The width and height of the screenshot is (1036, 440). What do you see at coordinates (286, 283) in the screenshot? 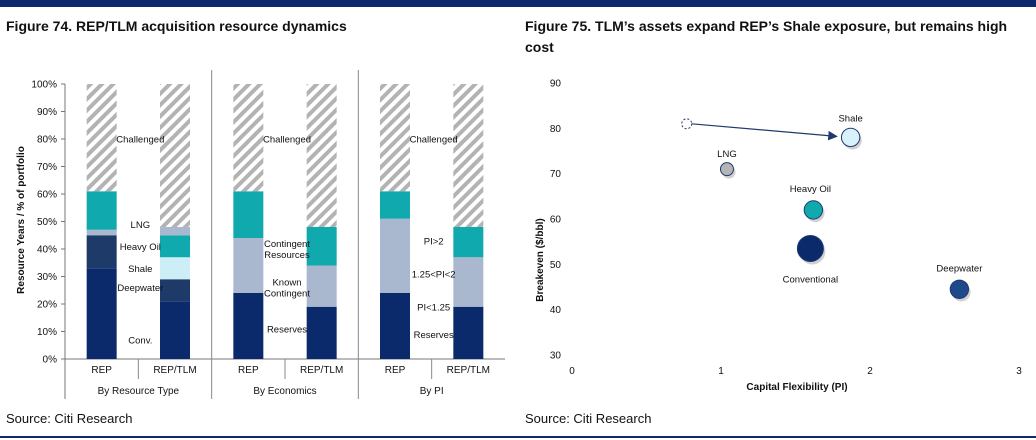
I see `segment-label: Known` at bounding box center [286, 283].